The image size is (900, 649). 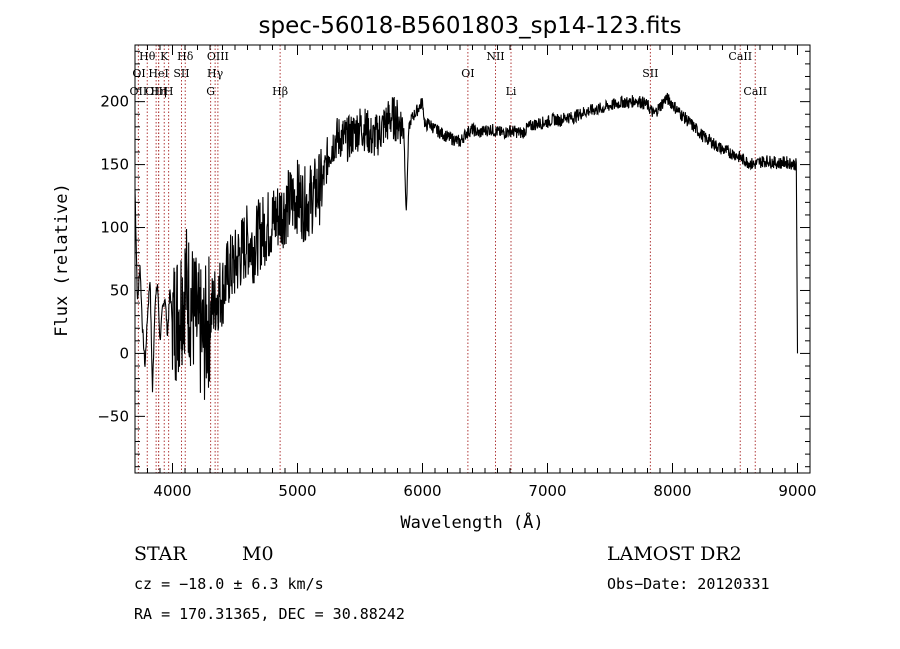 I want to click on y-tick-label: 50, so click(x=119, y=290).